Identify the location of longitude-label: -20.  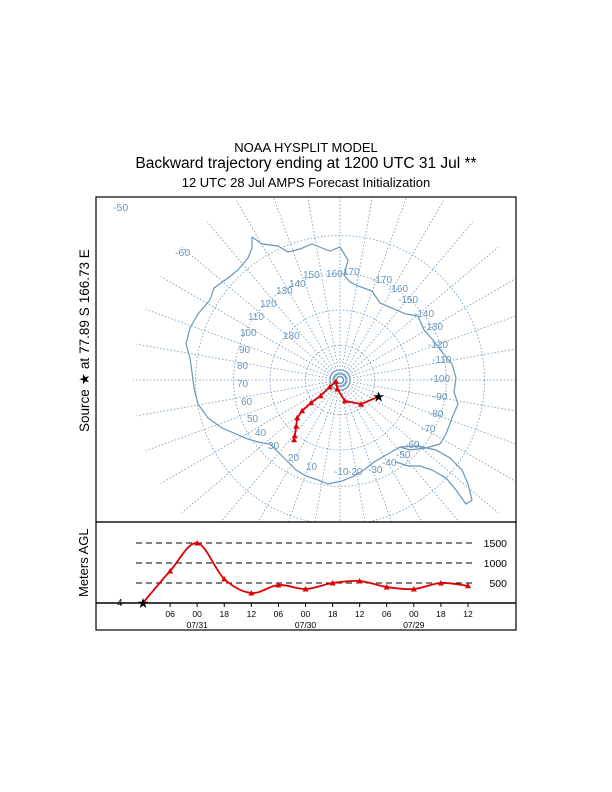
(355, 472).